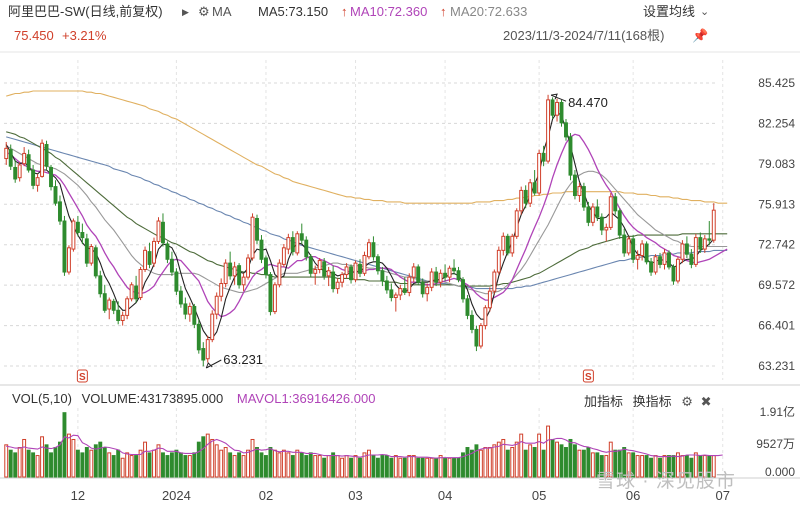  Describe the element at coordinates (204, 11) in the screenshot. I see `gear-icon: ⚙` at that location.